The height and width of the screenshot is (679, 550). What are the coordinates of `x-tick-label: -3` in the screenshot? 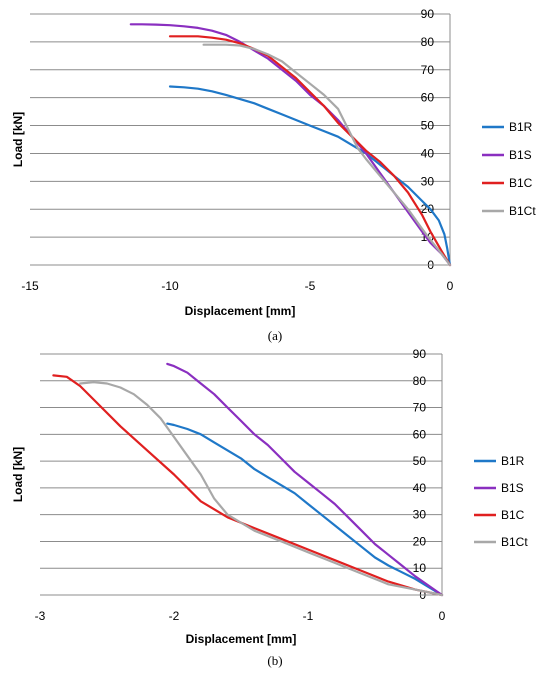 It's located at (40, 616).